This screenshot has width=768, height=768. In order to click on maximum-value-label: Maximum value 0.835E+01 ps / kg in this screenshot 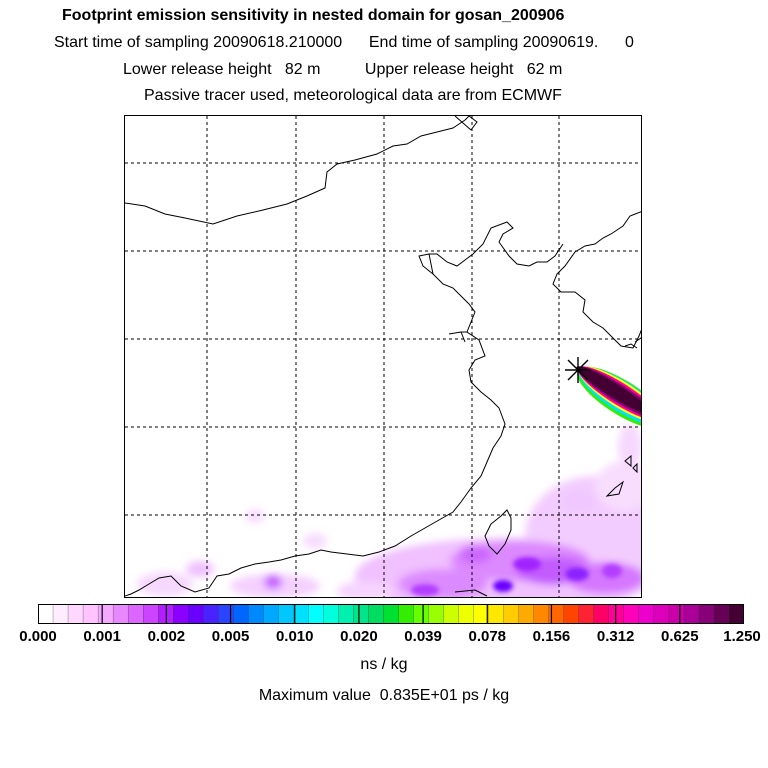, I will do `click(384, 695)`.